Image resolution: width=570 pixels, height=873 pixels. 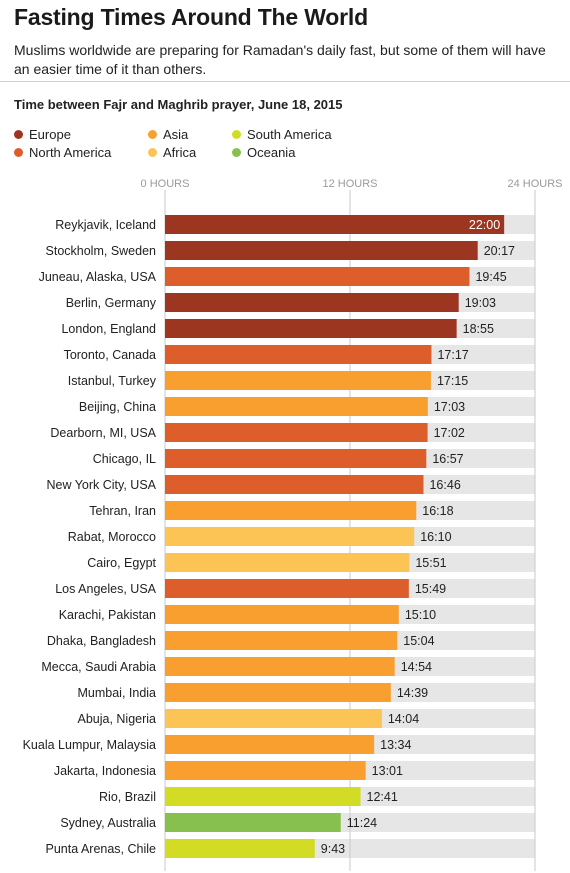 I want to click on value-label: 13:34, so click(x=395, y=745).